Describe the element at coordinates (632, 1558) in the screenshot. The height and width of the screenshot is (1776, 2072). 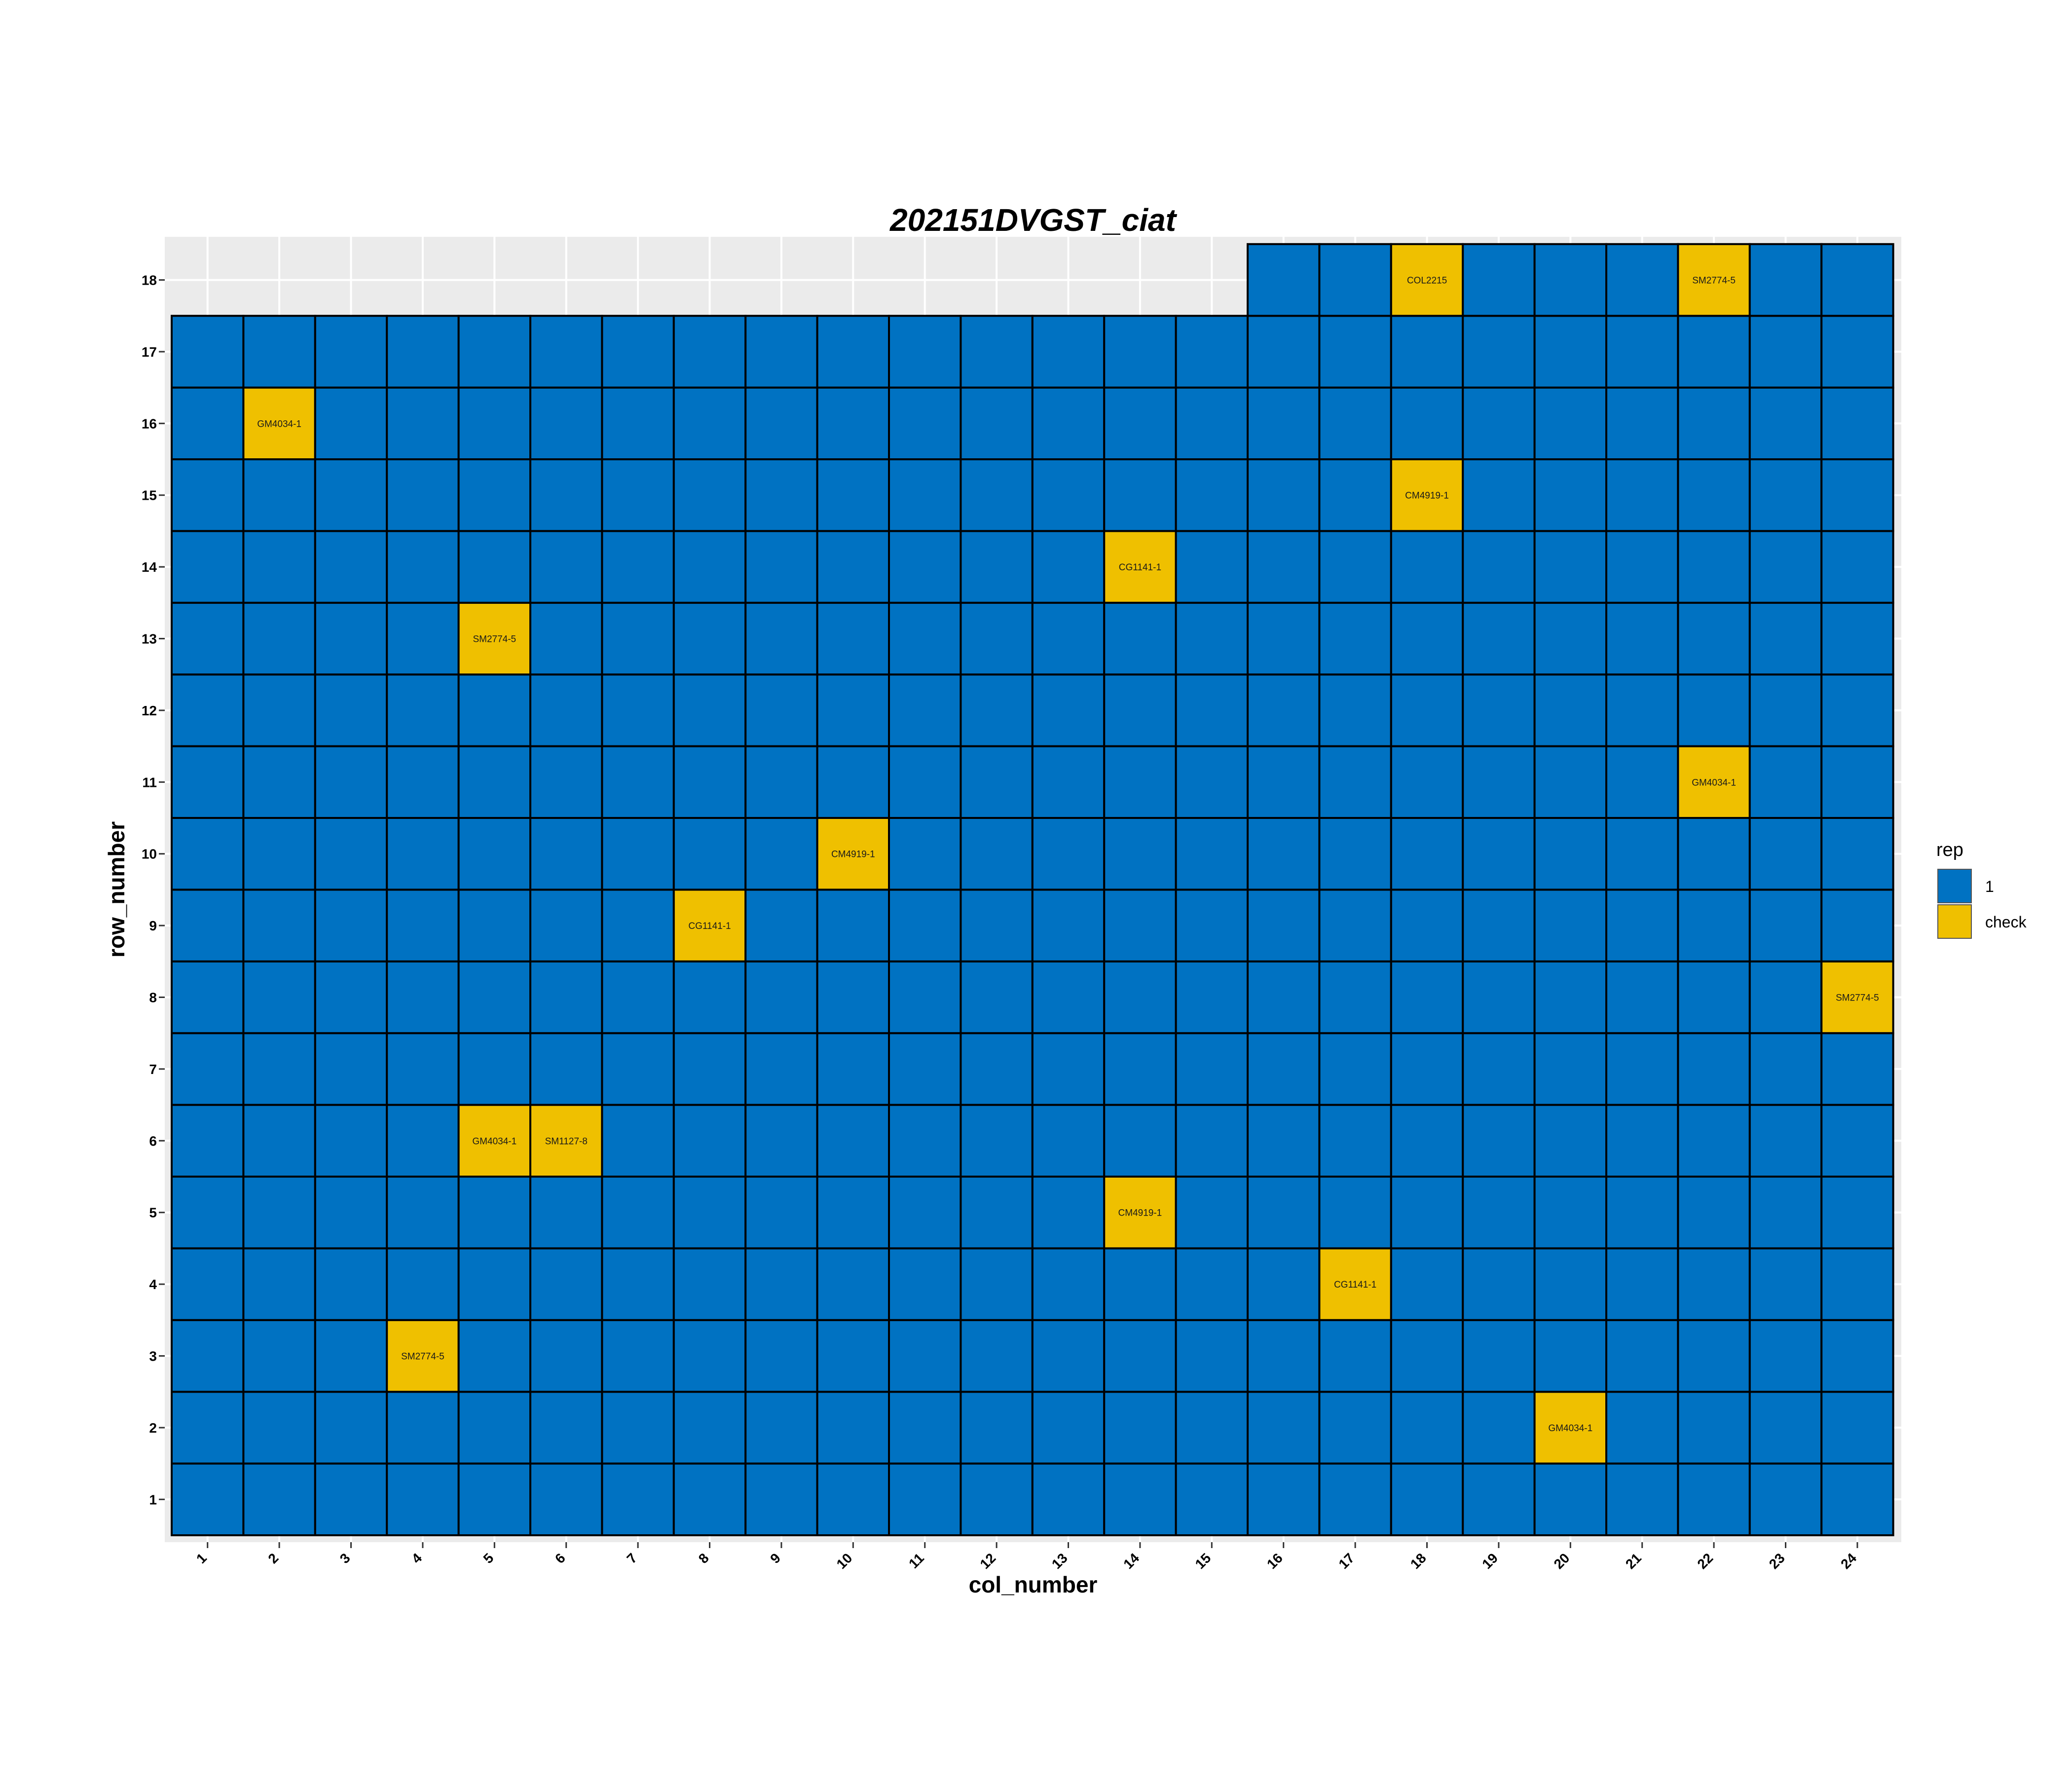
I see `x-tick-label: 7` at that location.